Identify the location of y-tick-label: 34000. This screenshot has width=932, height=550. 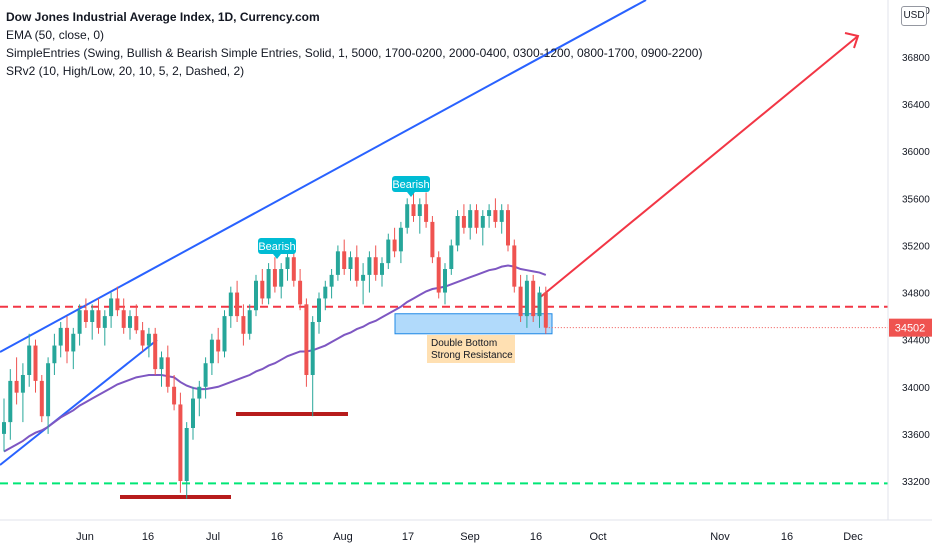
(916, 388).